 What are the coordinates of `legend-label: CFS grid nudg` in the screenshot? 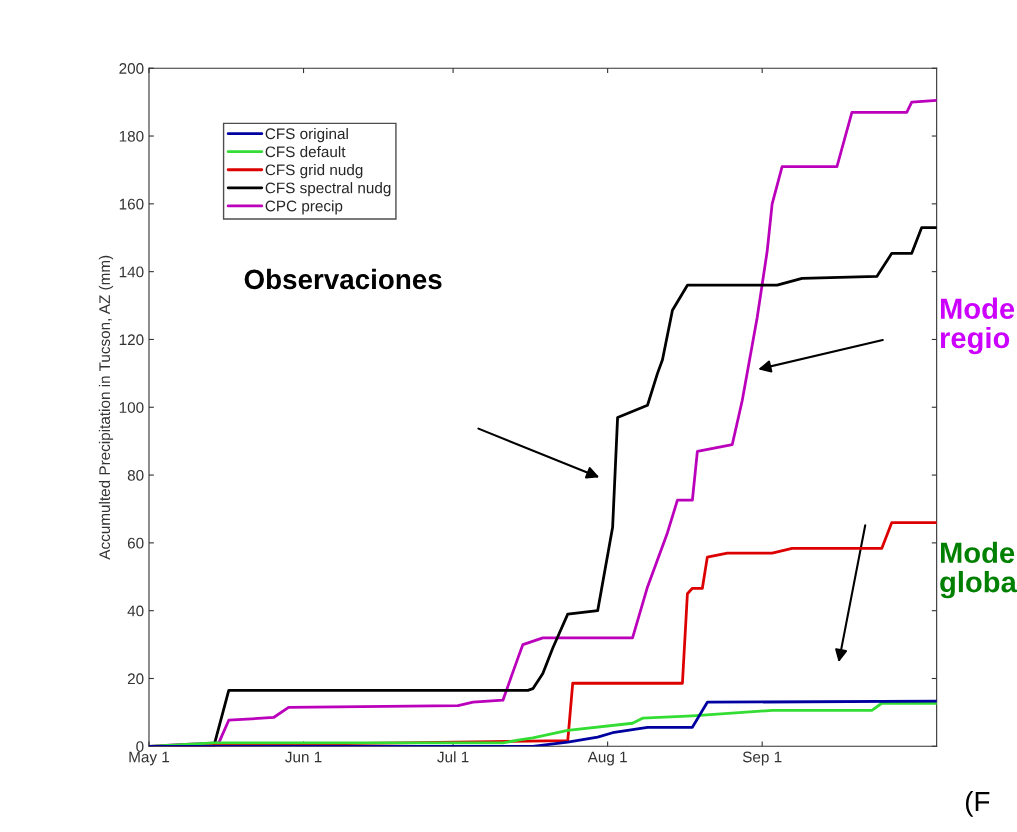 It's located at (314, 171).